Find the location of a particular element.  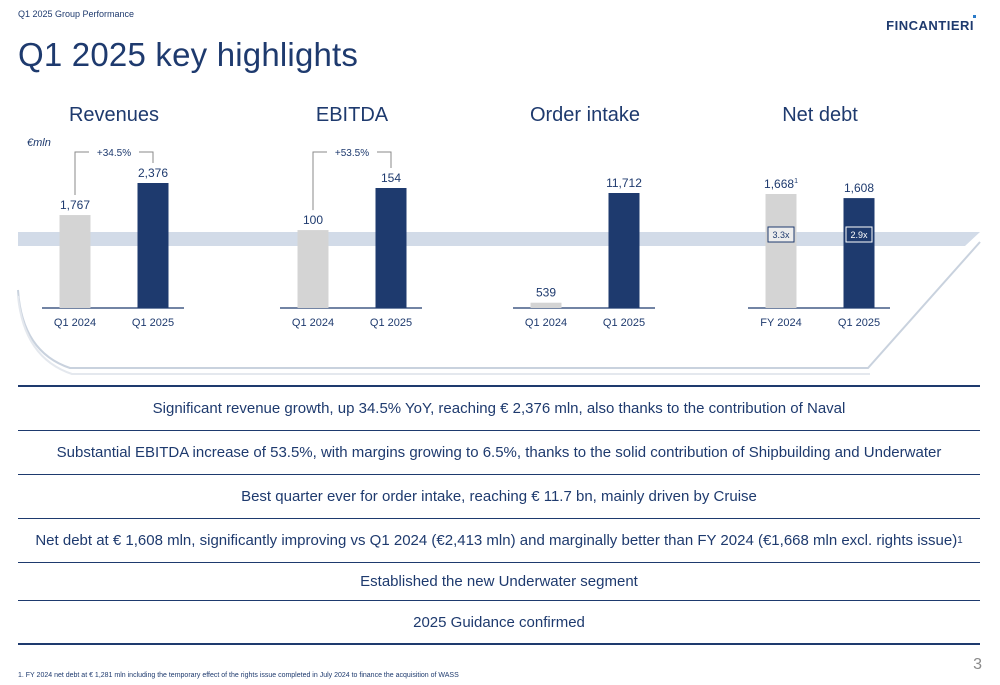

growth-label: +53.5% is located at coordinates (352, 153).